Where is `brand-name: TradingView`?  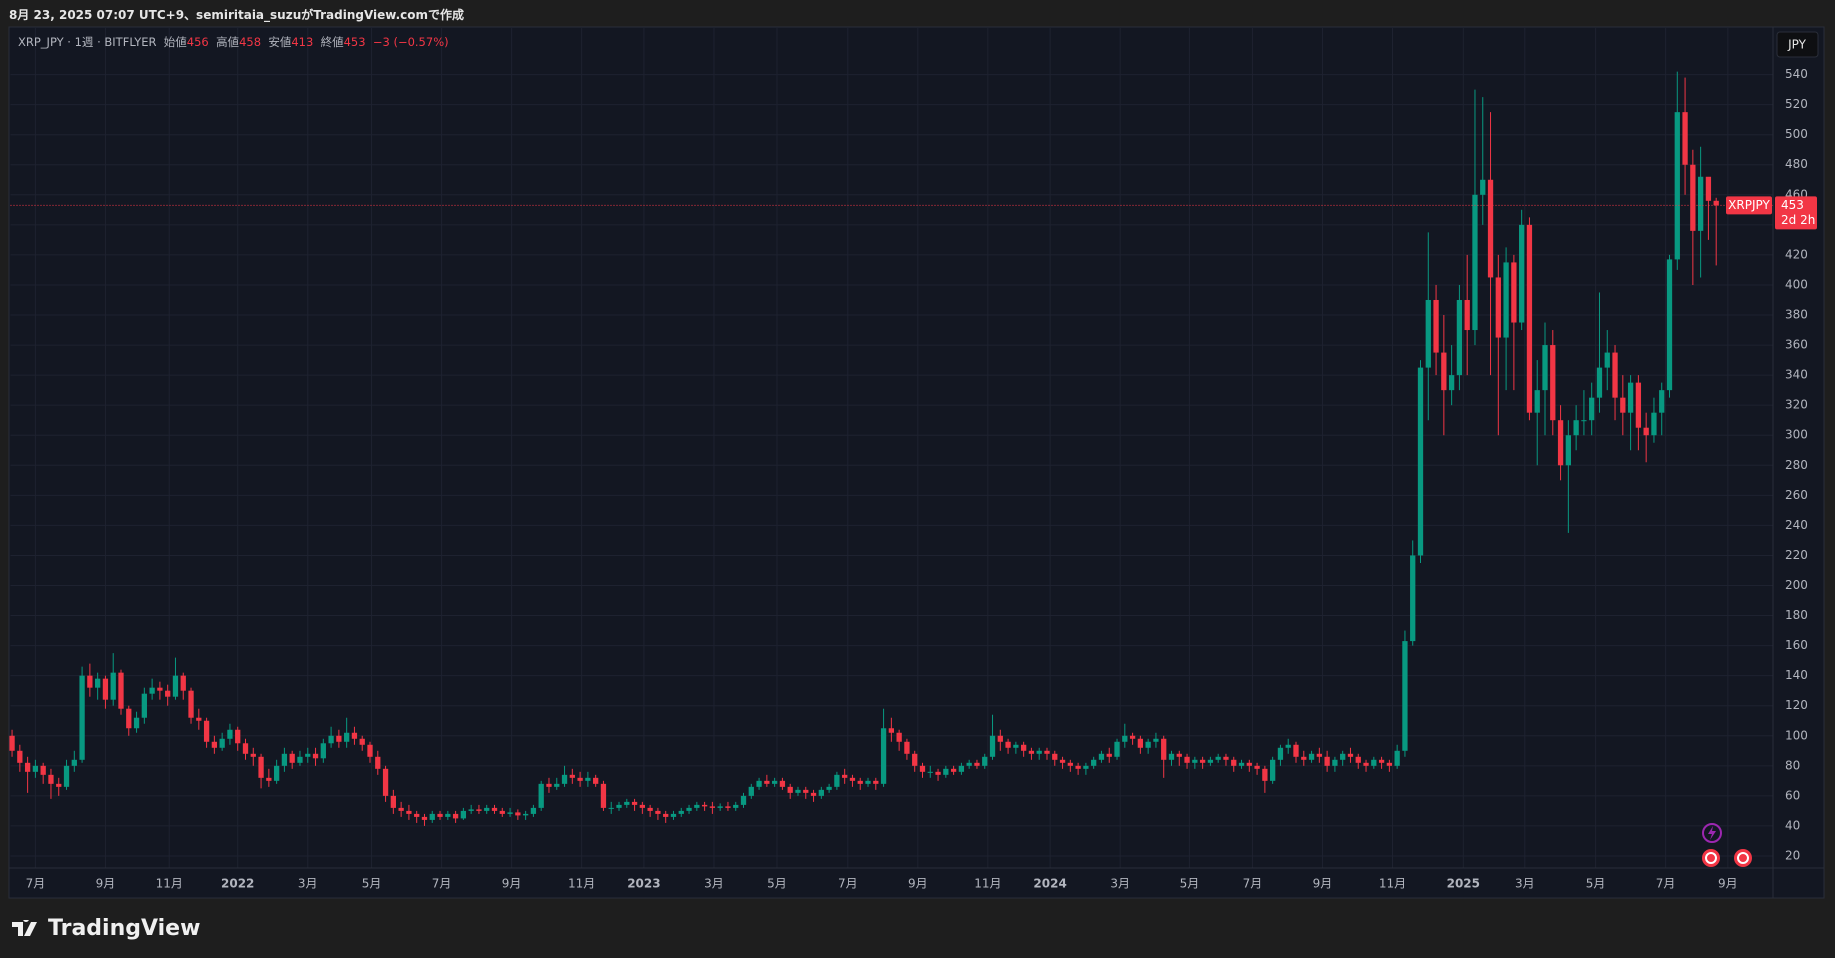 brand-name: TradingView is located at coordinates (124, 928).